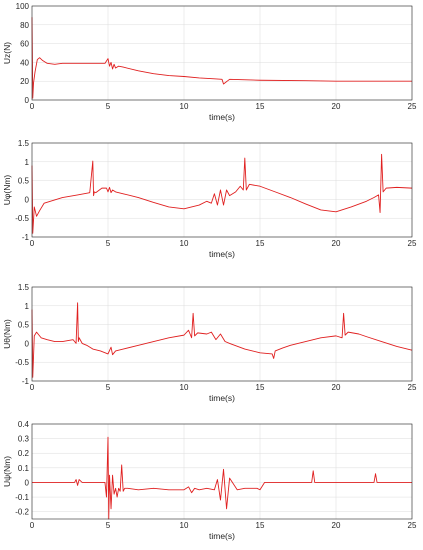 The image size is (423, 550). What do you see at coordinates (22, 512) in the screenshot?
I see `y-tick-label: -0.2` at bounding box center [22, 512].